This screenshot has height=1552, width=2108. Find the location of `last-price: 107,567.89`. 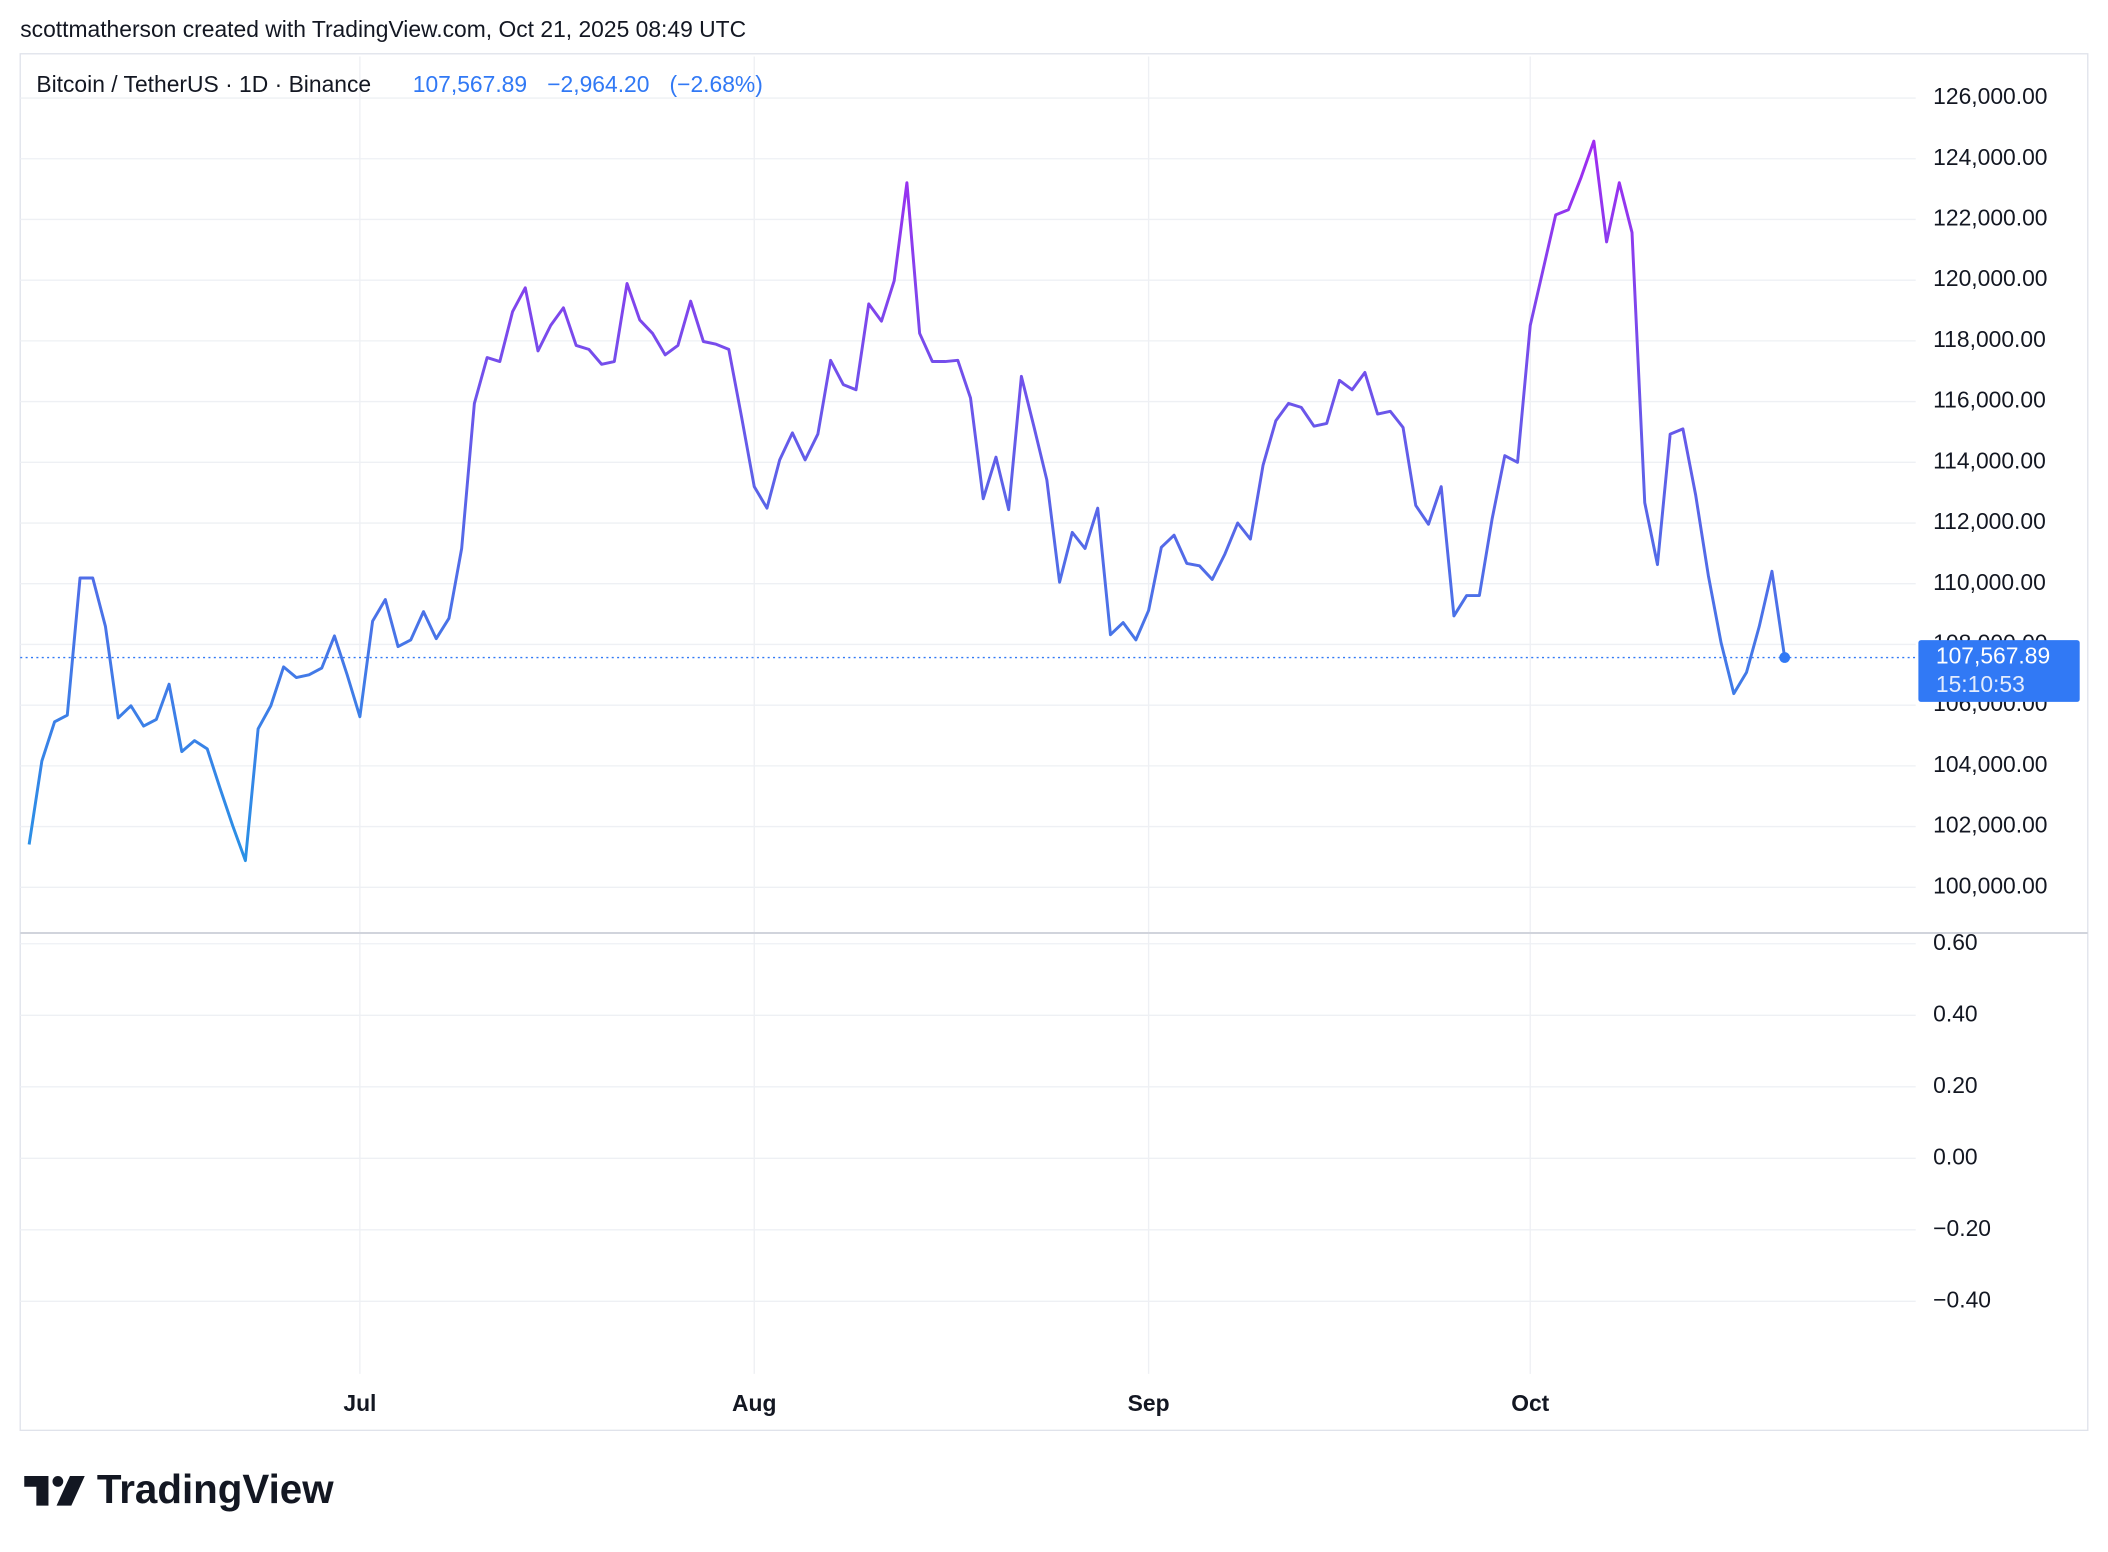

last-price: 107,567.89 is located at coordinates (470, 84).